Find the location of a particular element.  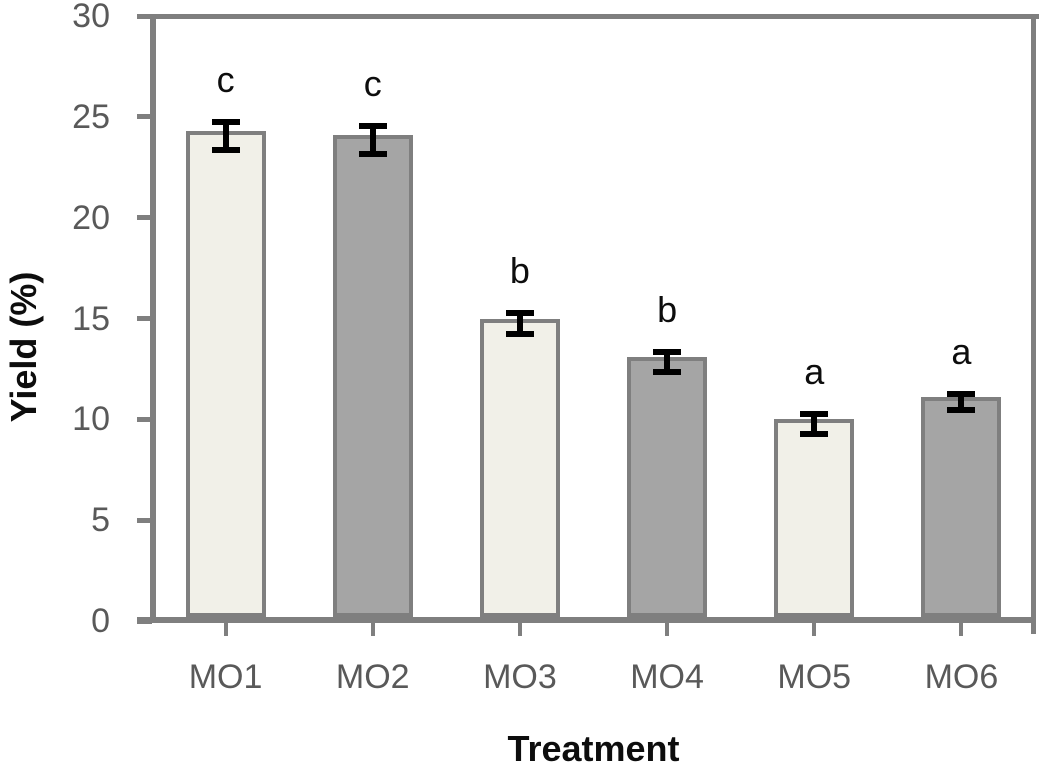

y-tick-label: 5 is located at coordinates (100, 520).